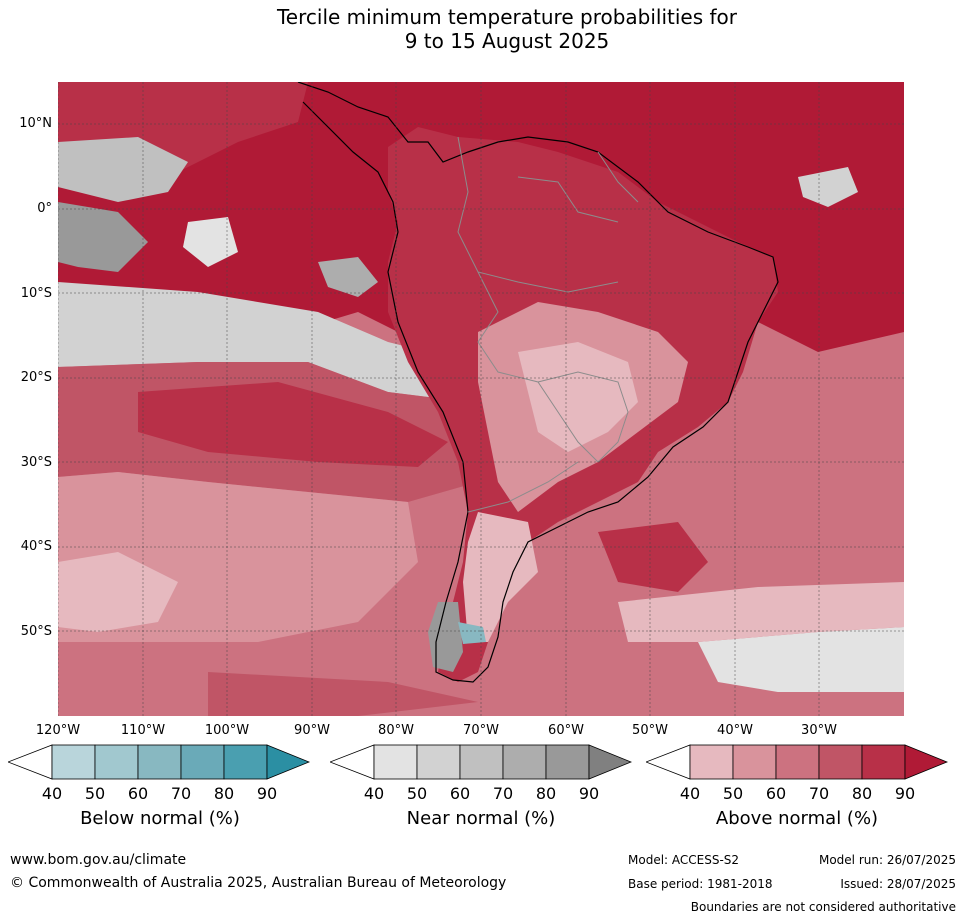 This screenshot has width=965, height=919. I want to click on patagonia-below, so click(472, 633).